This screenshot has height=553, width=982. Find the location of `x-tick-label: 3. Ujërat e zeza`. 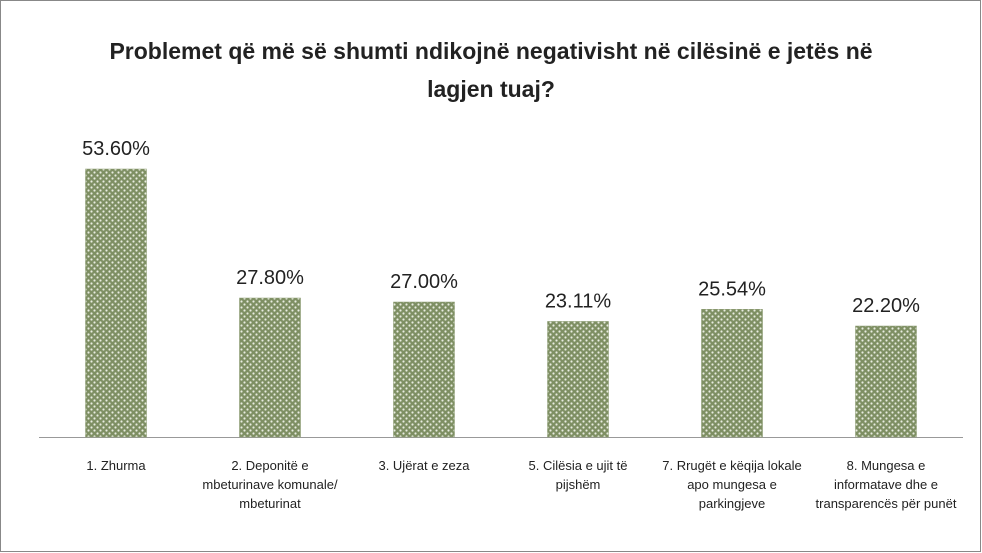

x-tick-label: 3. Ujërat e zeza is located at coordinates (424, 465).